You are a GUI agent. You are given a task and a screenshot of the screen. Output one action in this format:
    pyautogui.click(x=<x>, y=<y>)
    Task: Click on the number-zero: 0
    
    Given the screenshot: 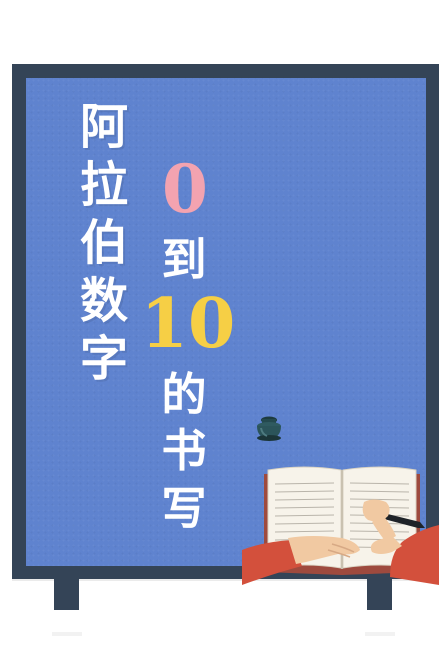 What is the action you would take?
    pyautogui.click(x=185, y=189)
    